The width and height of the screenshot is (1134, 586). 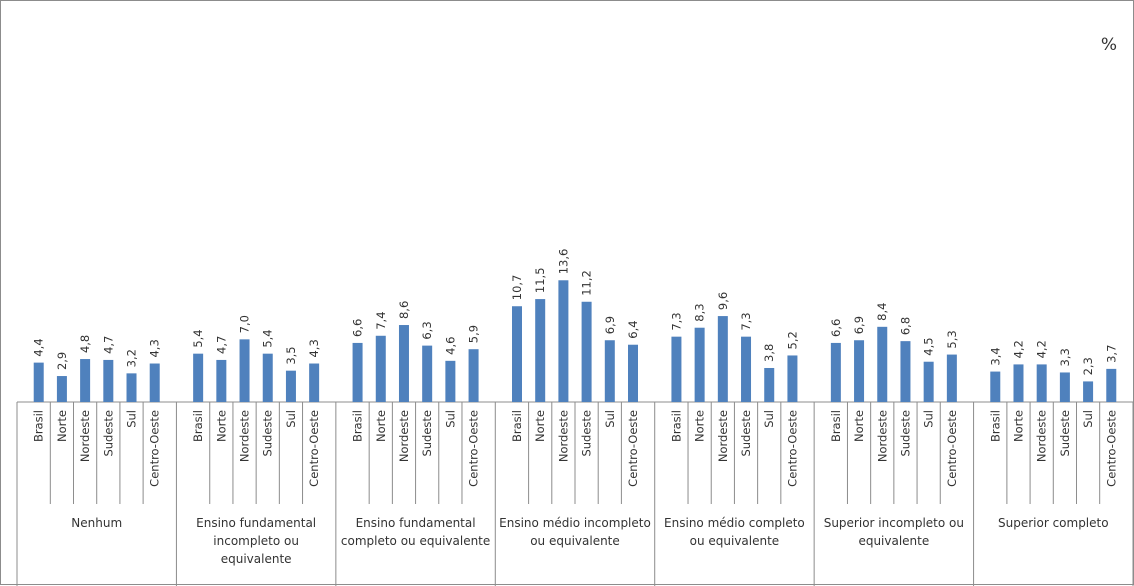 I want to click on data-label: 6,8, so click(x=905, y=326).